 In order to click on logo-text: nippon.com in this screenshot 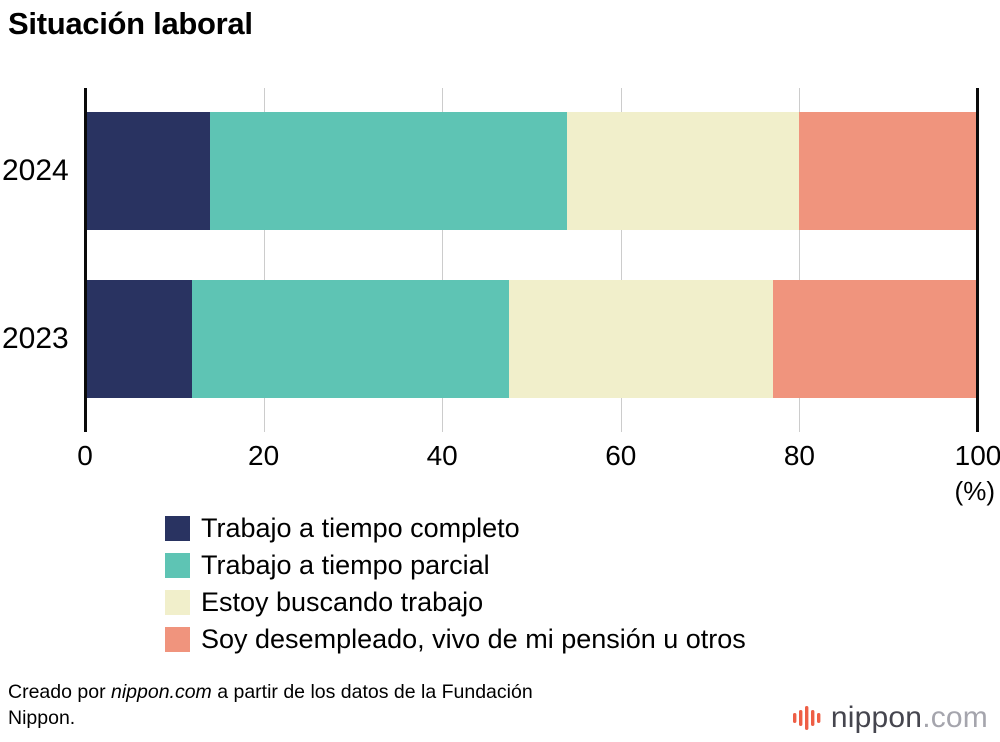, I will do `click(909, 718)`.